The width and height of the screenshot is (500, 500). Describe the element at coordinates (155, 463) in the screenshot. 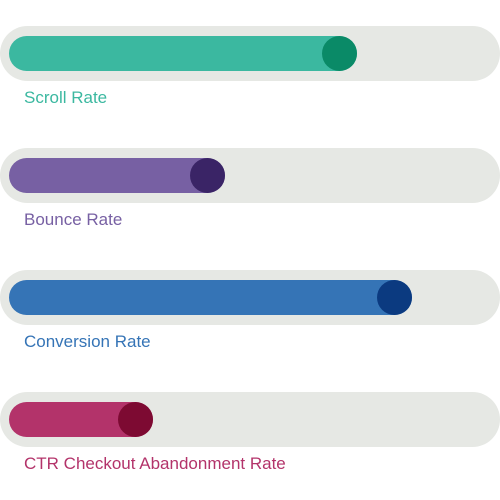

I see `metric-label: CTR Checkout Abandonment Rate` at that location.